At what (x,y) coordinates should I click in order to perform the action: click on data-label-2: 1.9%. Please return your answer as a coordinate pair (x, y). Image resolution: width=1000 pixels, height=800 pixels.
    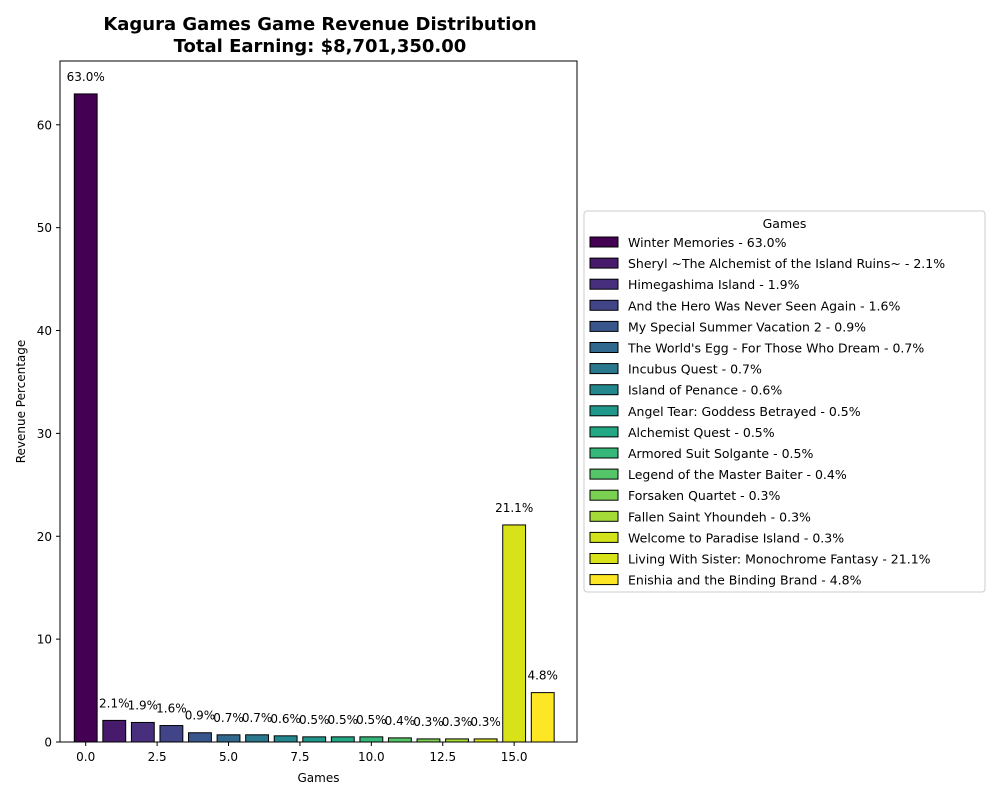
    Looking at the image, I should click on (143, 705).